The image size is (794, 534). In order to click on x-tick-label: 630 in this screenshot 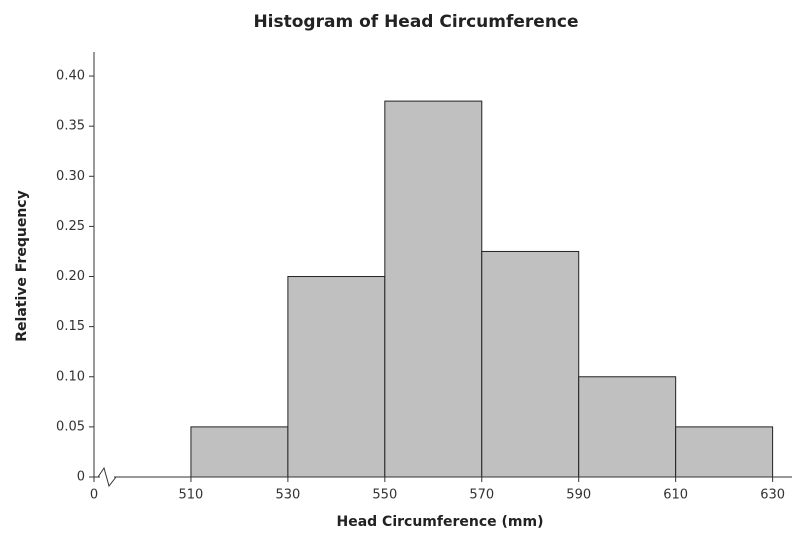, I will do `click(772, 495)`.